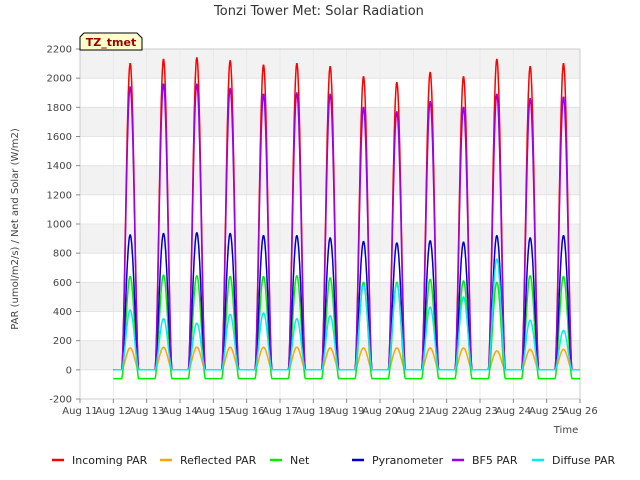 The width and height of the screenshot is (640, 480). Describe the element at coordinates (213, 411) in the screenshot. I see `x-tick-label: Aug 15` at that location.